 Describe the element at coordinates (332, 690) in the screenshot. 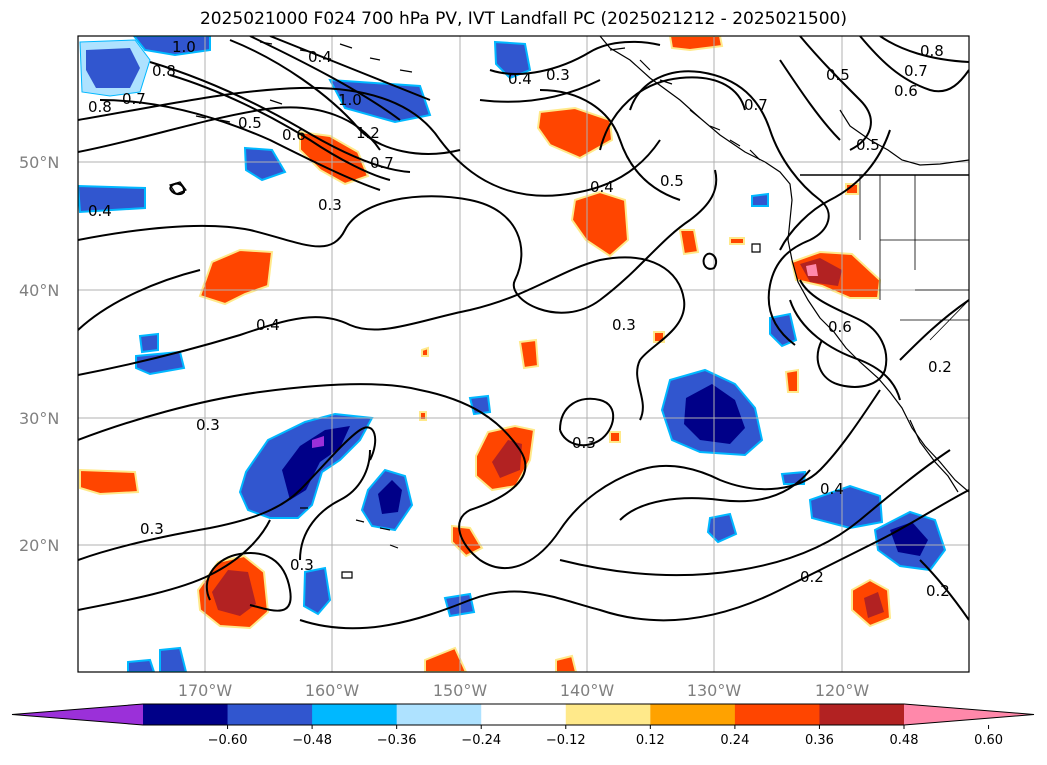

I see `lon-label: 160°W` at that location.